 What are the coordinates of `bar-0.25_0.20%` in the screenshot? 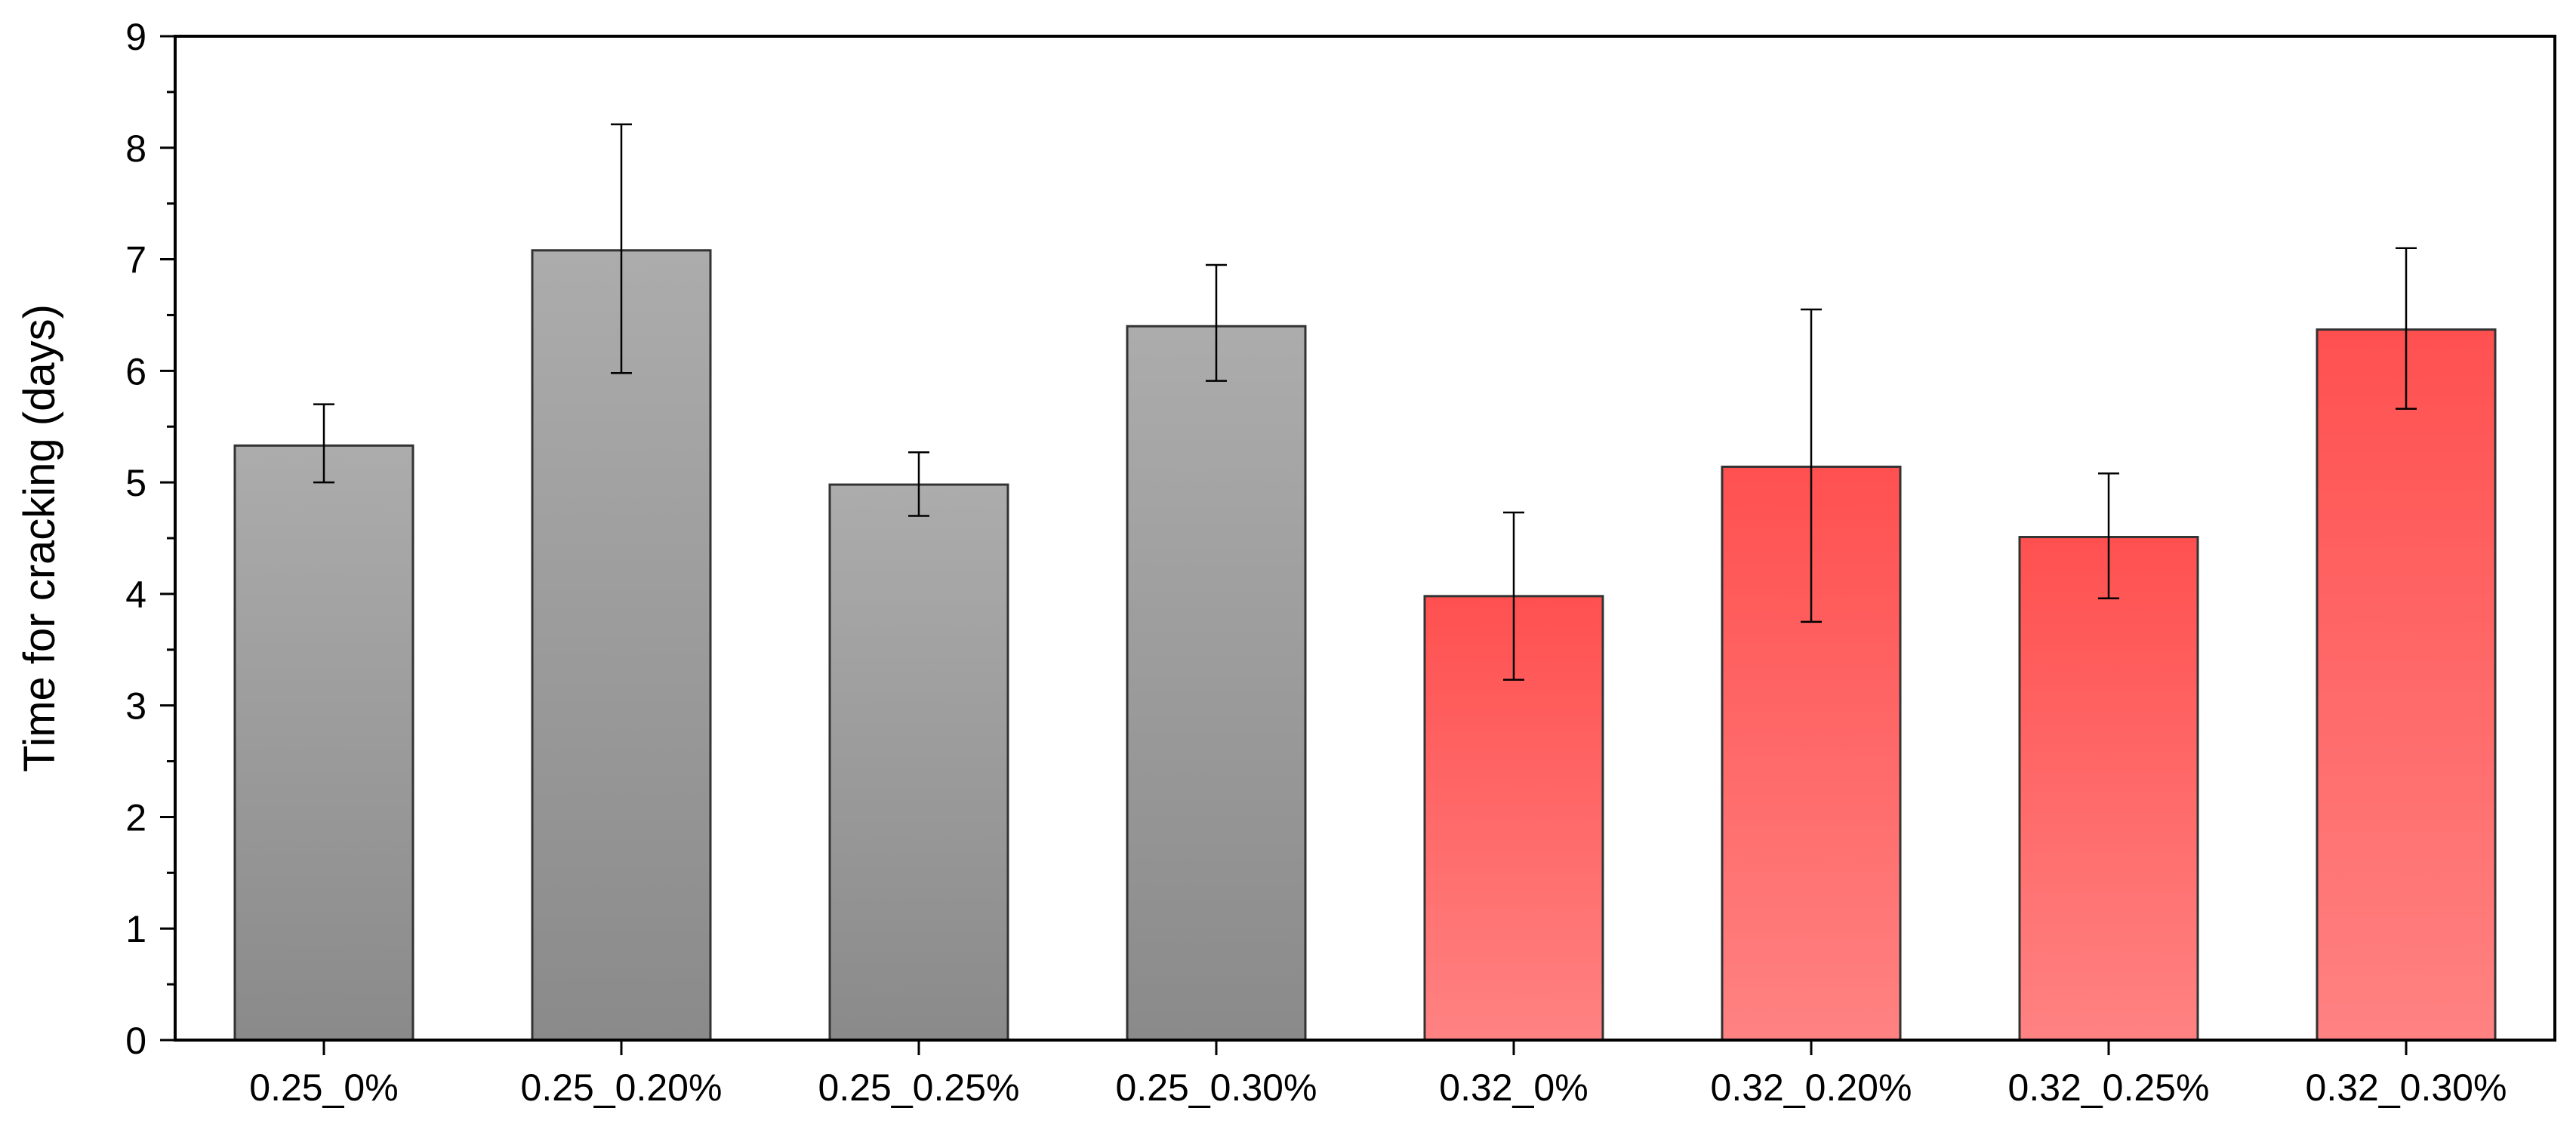 It's located at (621, 645).